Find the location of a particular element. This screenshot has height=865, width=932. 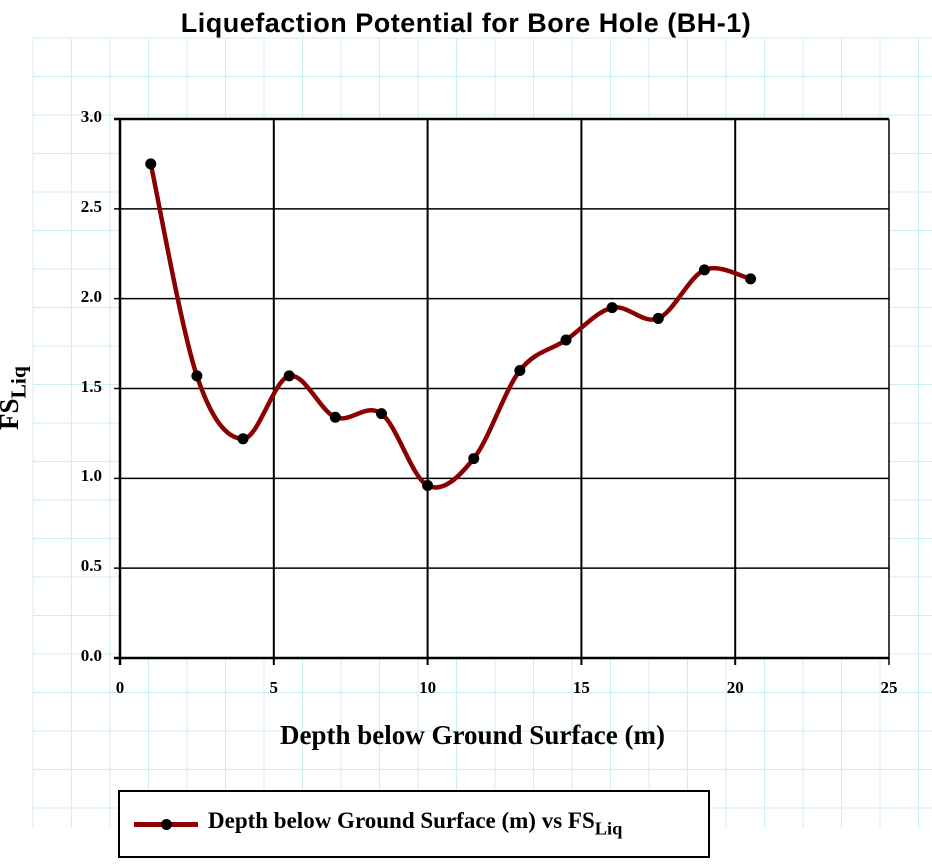

x-tick-label: 0 is located at coordinates (120, 687).